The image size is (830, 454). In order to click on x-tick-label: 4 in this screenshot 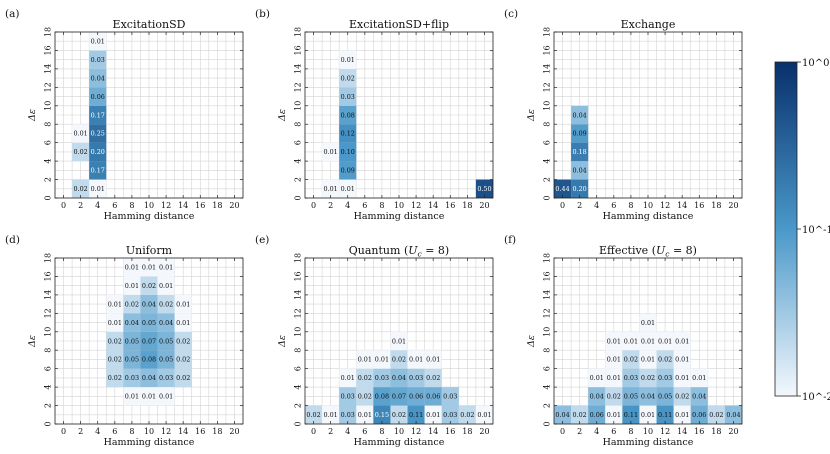, I will do `click(596, 431)`.